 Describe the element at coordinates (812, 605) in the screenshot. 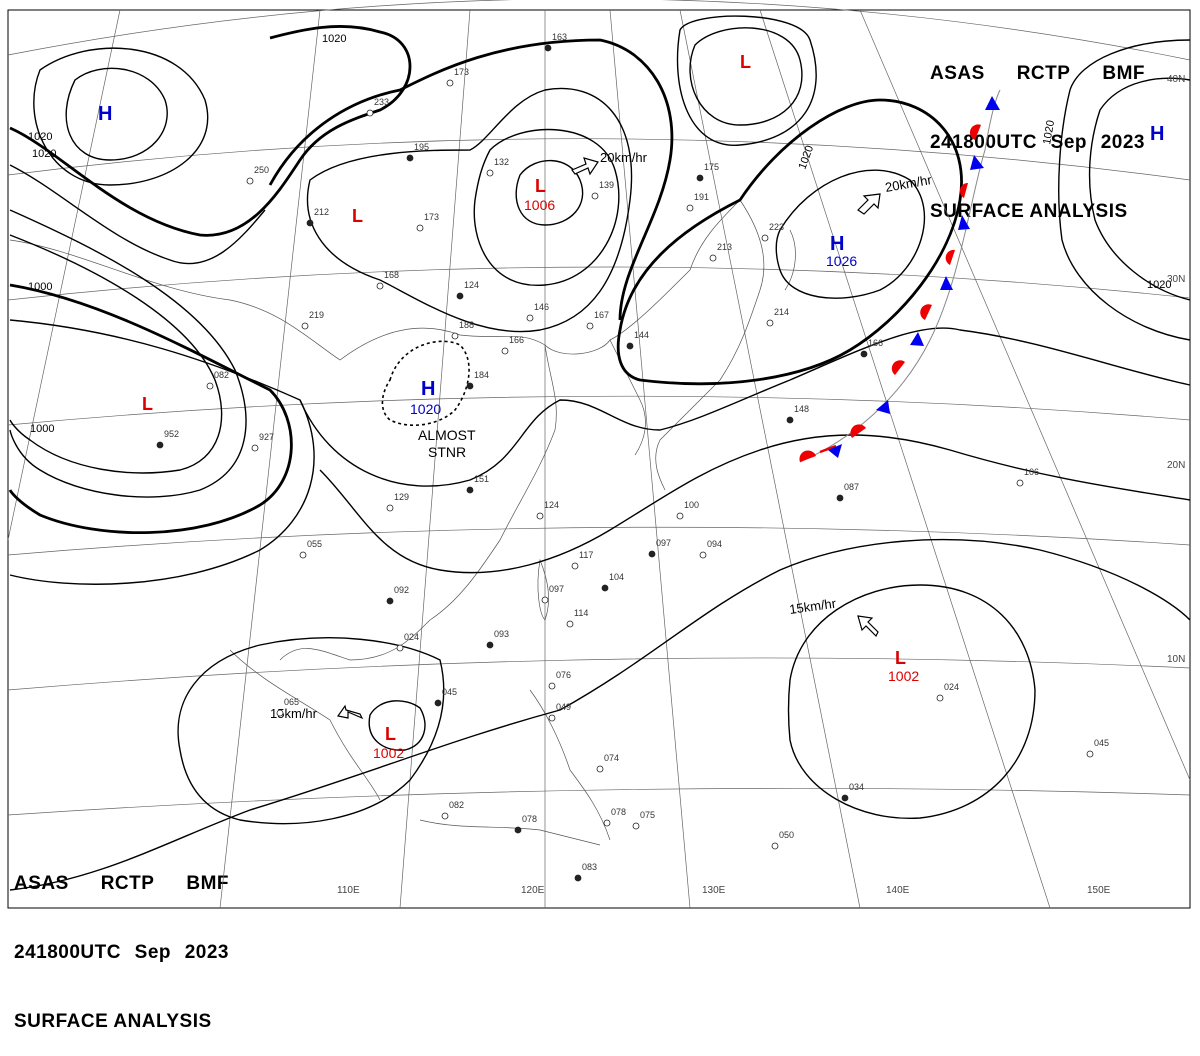

I see `motion-label: 15km/hr` at that location.